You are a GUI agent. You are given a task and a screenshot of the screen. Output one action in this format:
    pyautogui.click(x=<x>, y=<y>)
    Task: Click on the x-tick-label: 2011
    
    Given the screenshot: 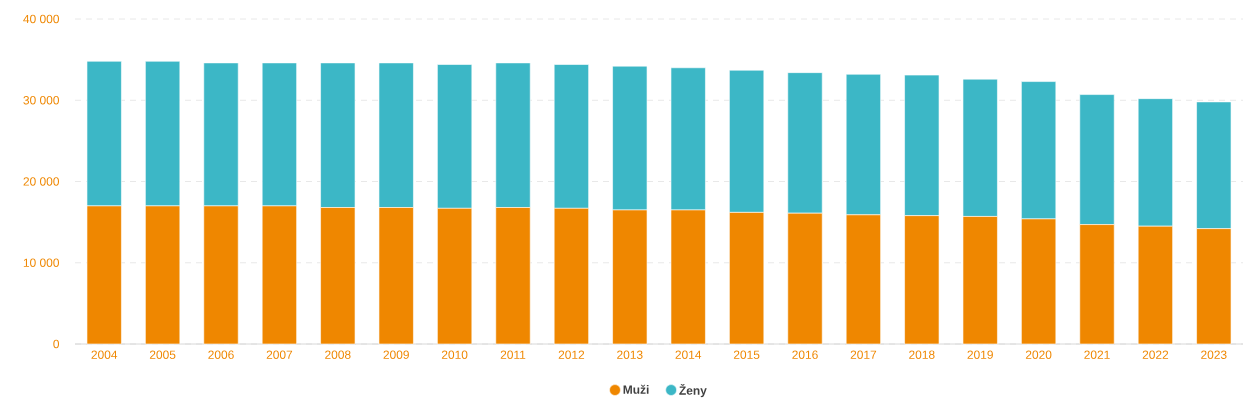 What is the action you would take?
    pyautogui.click(x=513, y=354)
    